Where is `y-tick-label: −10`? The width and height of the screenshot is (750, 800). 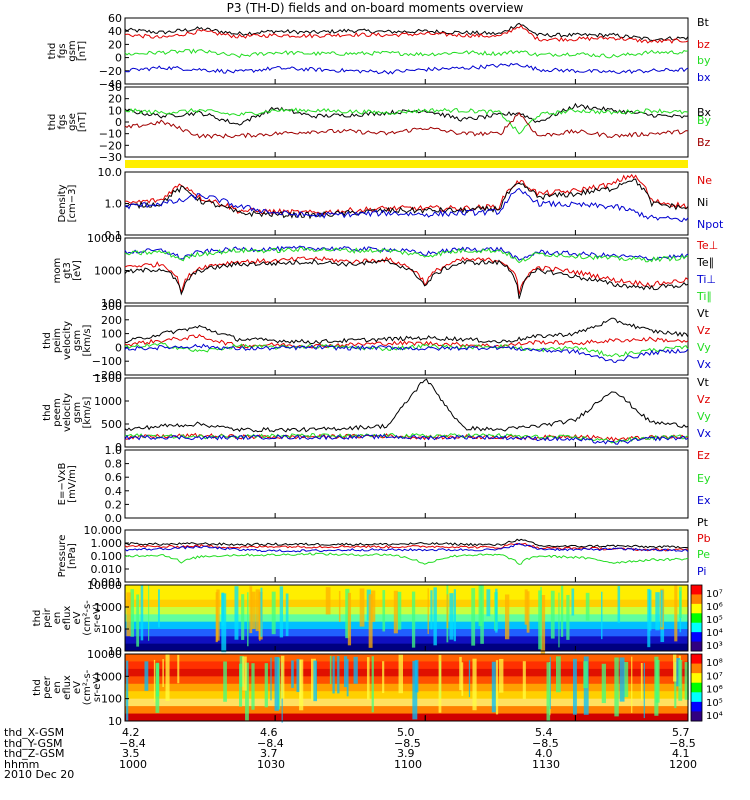
y-tick-label: −10 is located at coordinates (110, 134).